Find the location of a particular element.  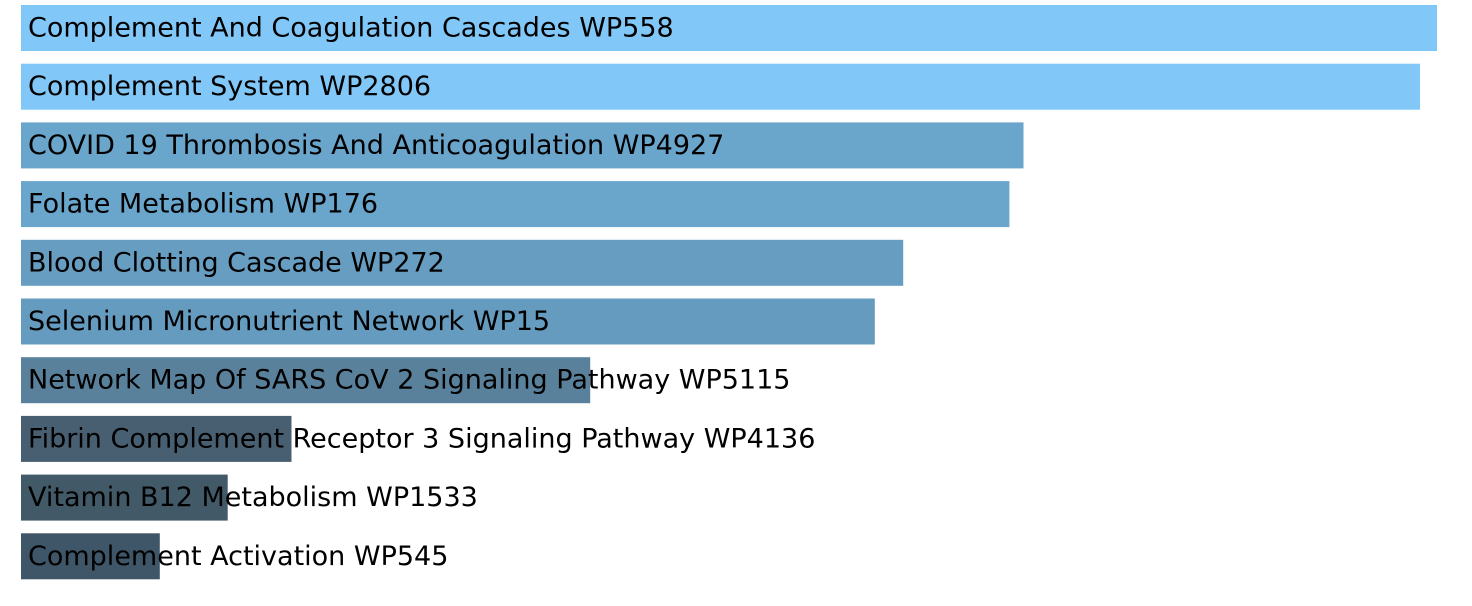

bar-label-10: Complement Activation WP545 is located at coordinates (238, 556).